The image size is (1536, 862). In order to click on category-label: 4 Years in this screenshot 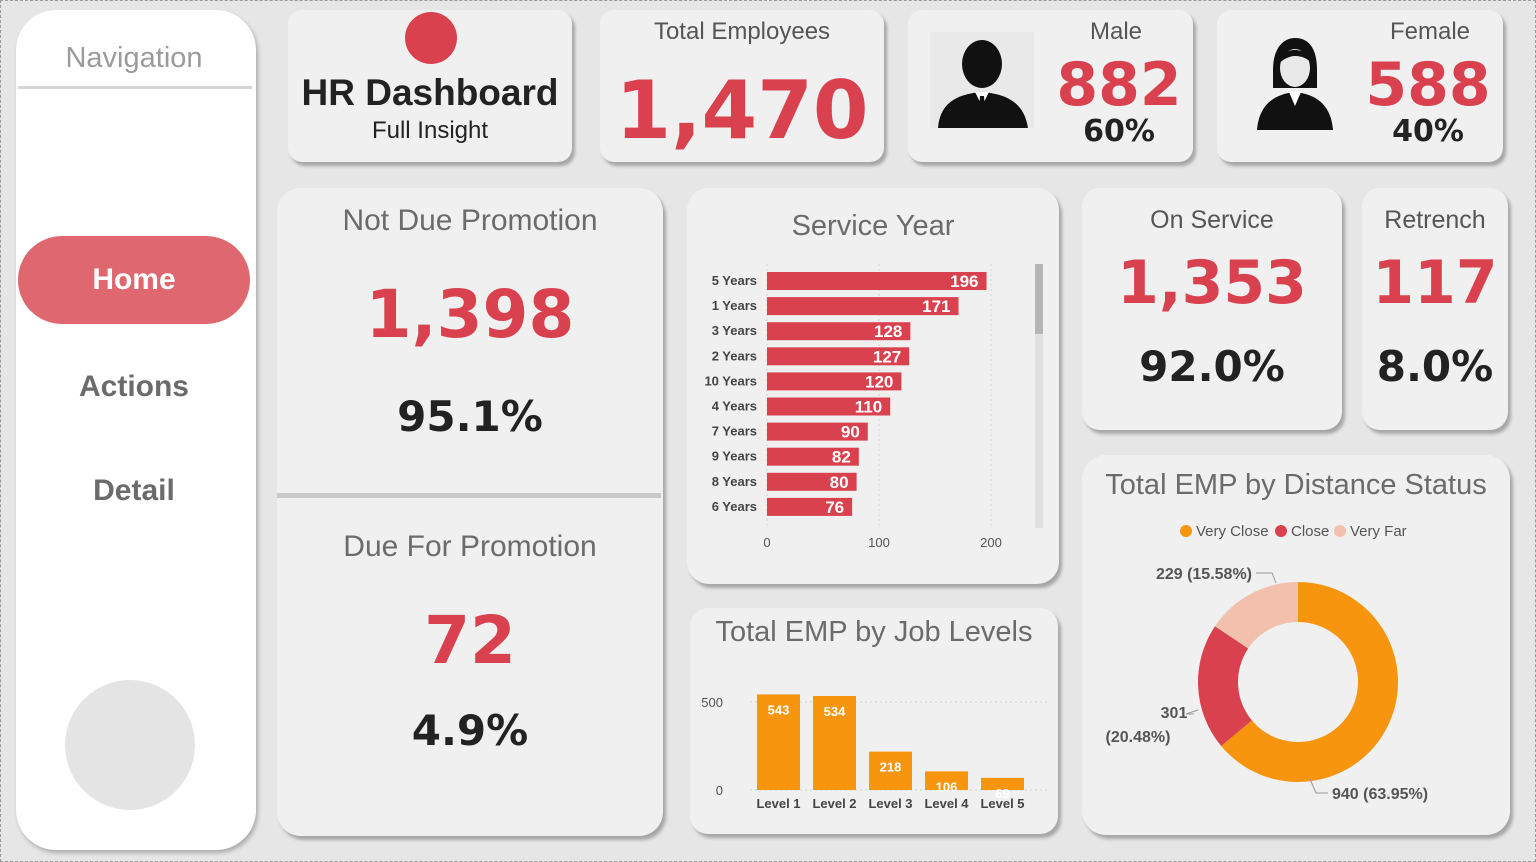, I will do `click(734, 406)`.